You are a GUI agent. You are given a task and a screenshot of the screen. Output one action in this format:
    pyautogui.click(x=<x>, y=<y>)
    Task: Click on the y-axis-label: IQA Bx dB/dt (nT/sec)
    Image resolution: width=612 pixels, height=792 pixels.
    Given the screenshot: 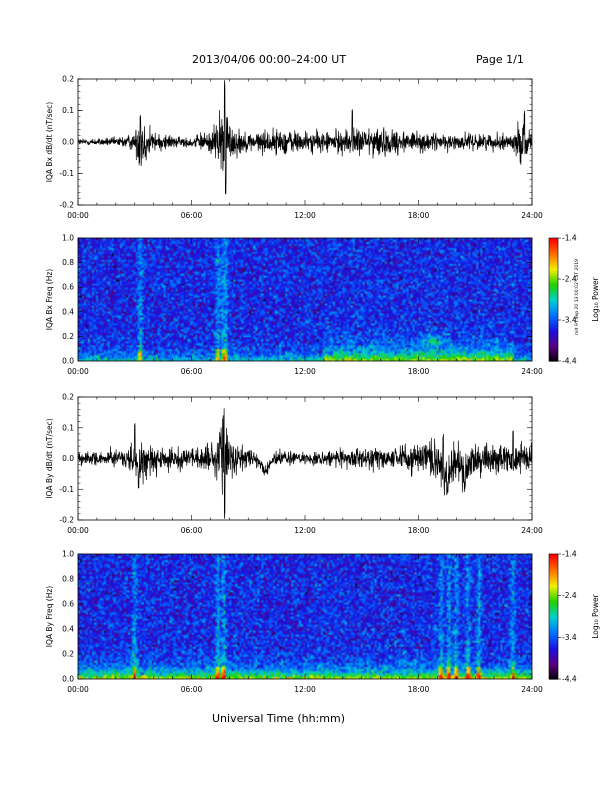 What is the action you would take?
    pyautogui.click(x=49, y=142)
    